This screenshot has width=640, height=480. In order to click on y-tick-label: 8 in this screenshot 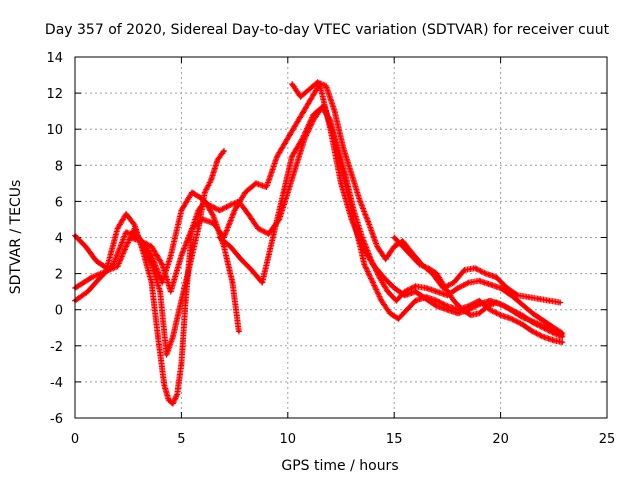, I will do `click(59, 166)`.